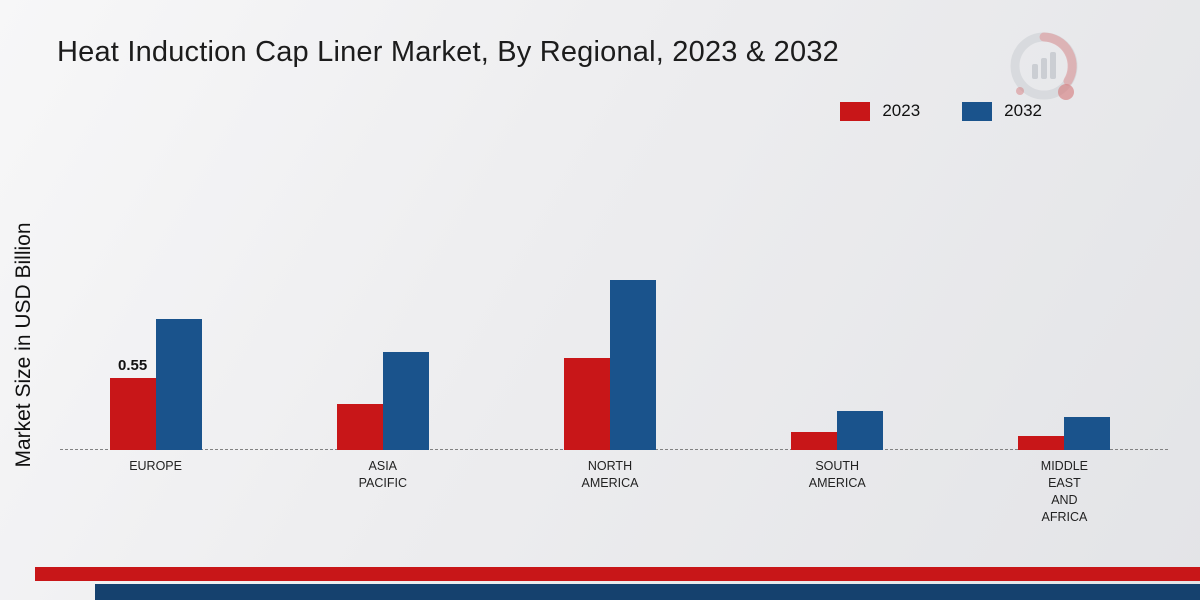  What do you see at coordinates (1023, 110) in the screenshot?
I see `legend-label-2032: 2032` at bounding box center [1023, 110].